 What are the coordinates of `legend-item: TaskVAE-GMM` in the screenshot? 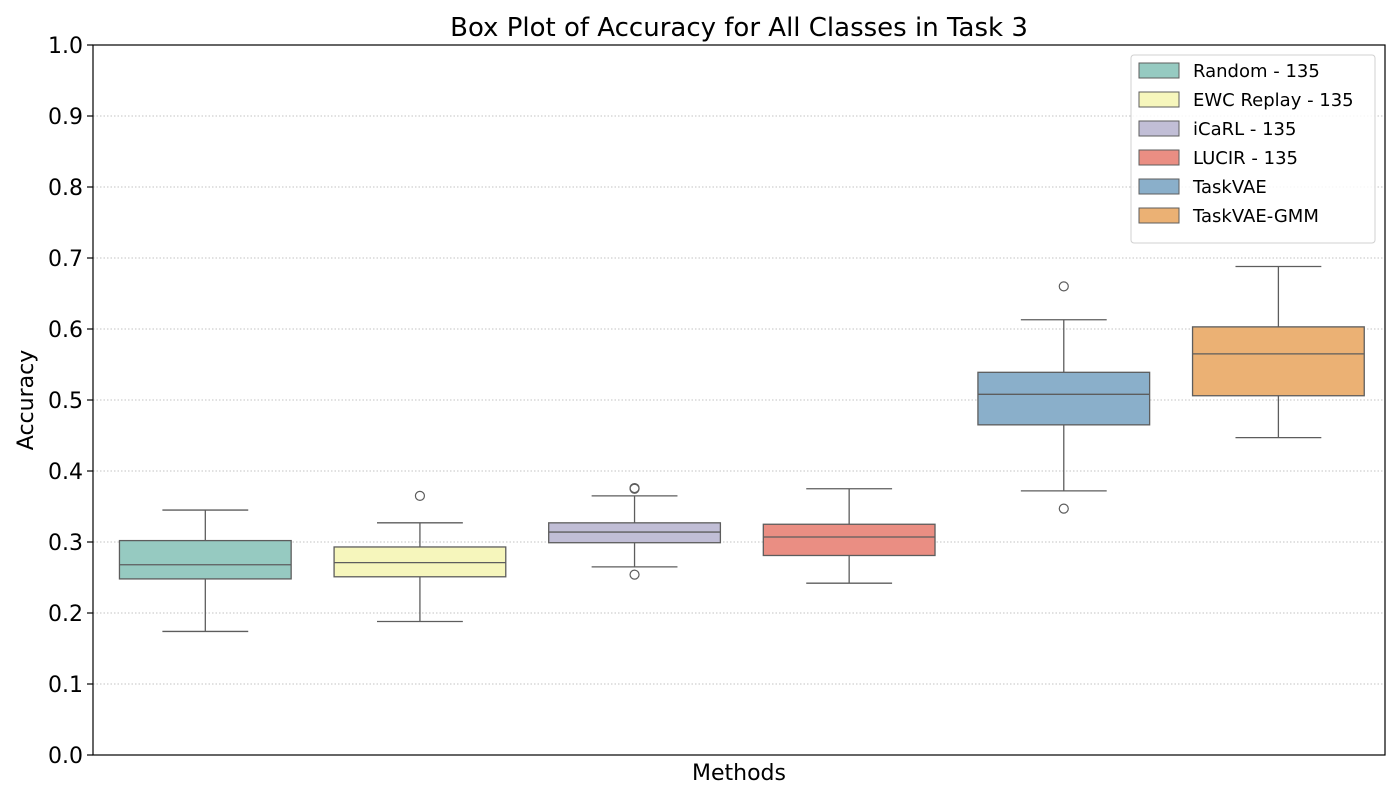 It's located at (1228, 216).